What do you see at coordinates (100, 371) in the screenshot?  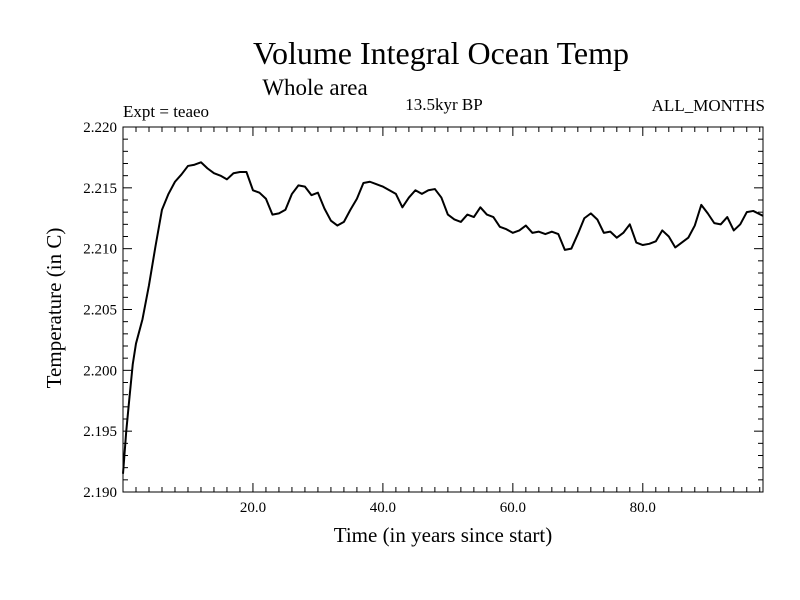 I see `y-tick-label: 2.200` at bounding box center [100, 371].